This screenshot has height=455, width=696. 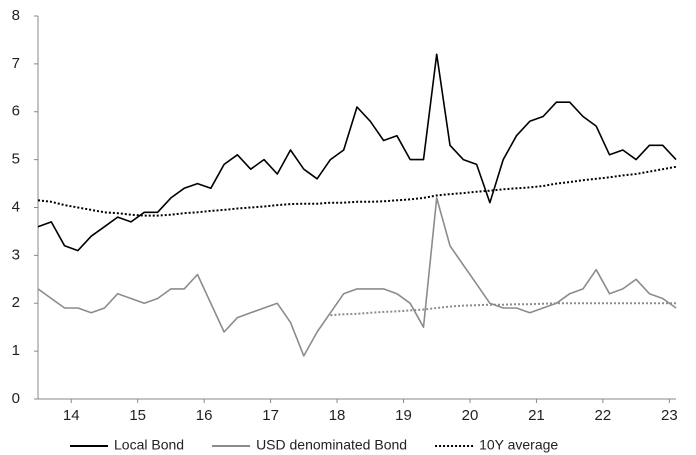 What do you see at coordinates (337, 415) in the screenshot?
I see `x-tick-label: 18` at bounding box center [337, 415].